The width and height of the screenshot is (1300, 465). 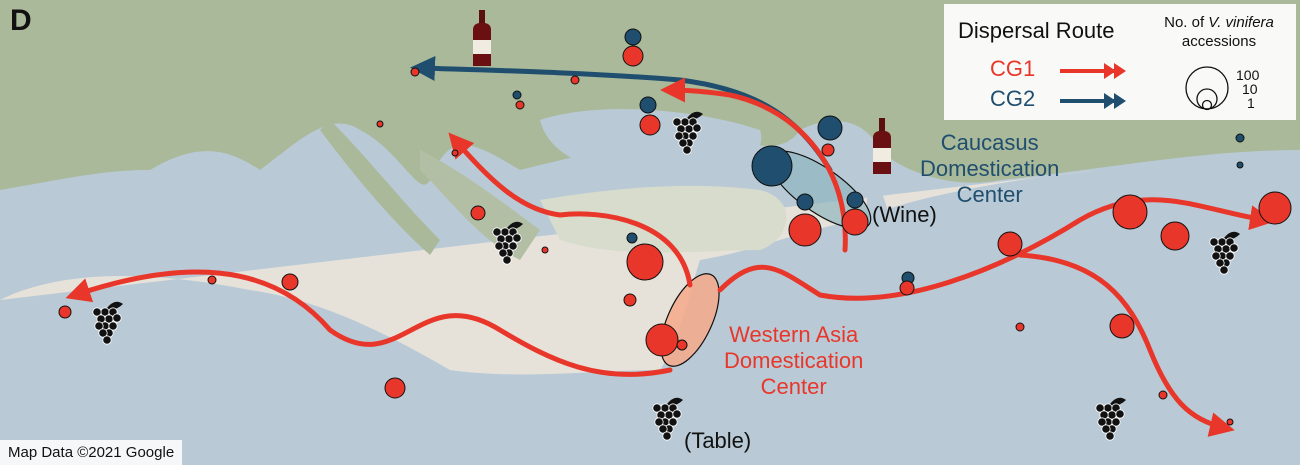 I want to click on cg1-route-balkans, so click(x=570, y=210).